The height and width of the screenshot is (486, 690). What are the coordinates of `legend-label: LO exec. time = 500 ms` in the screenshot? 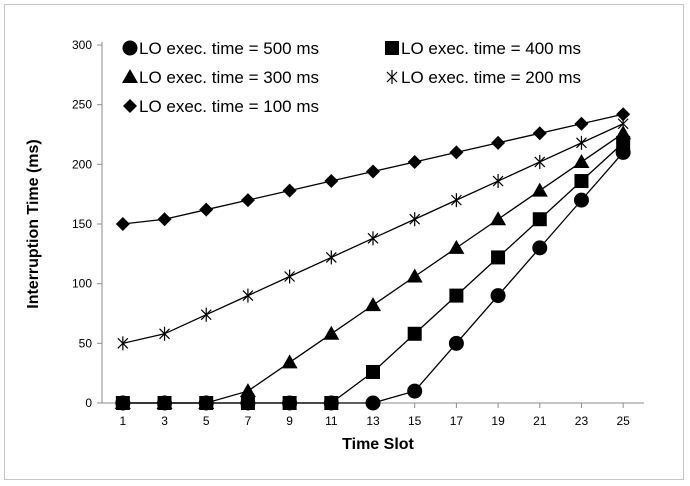 It's located at (229, 48).